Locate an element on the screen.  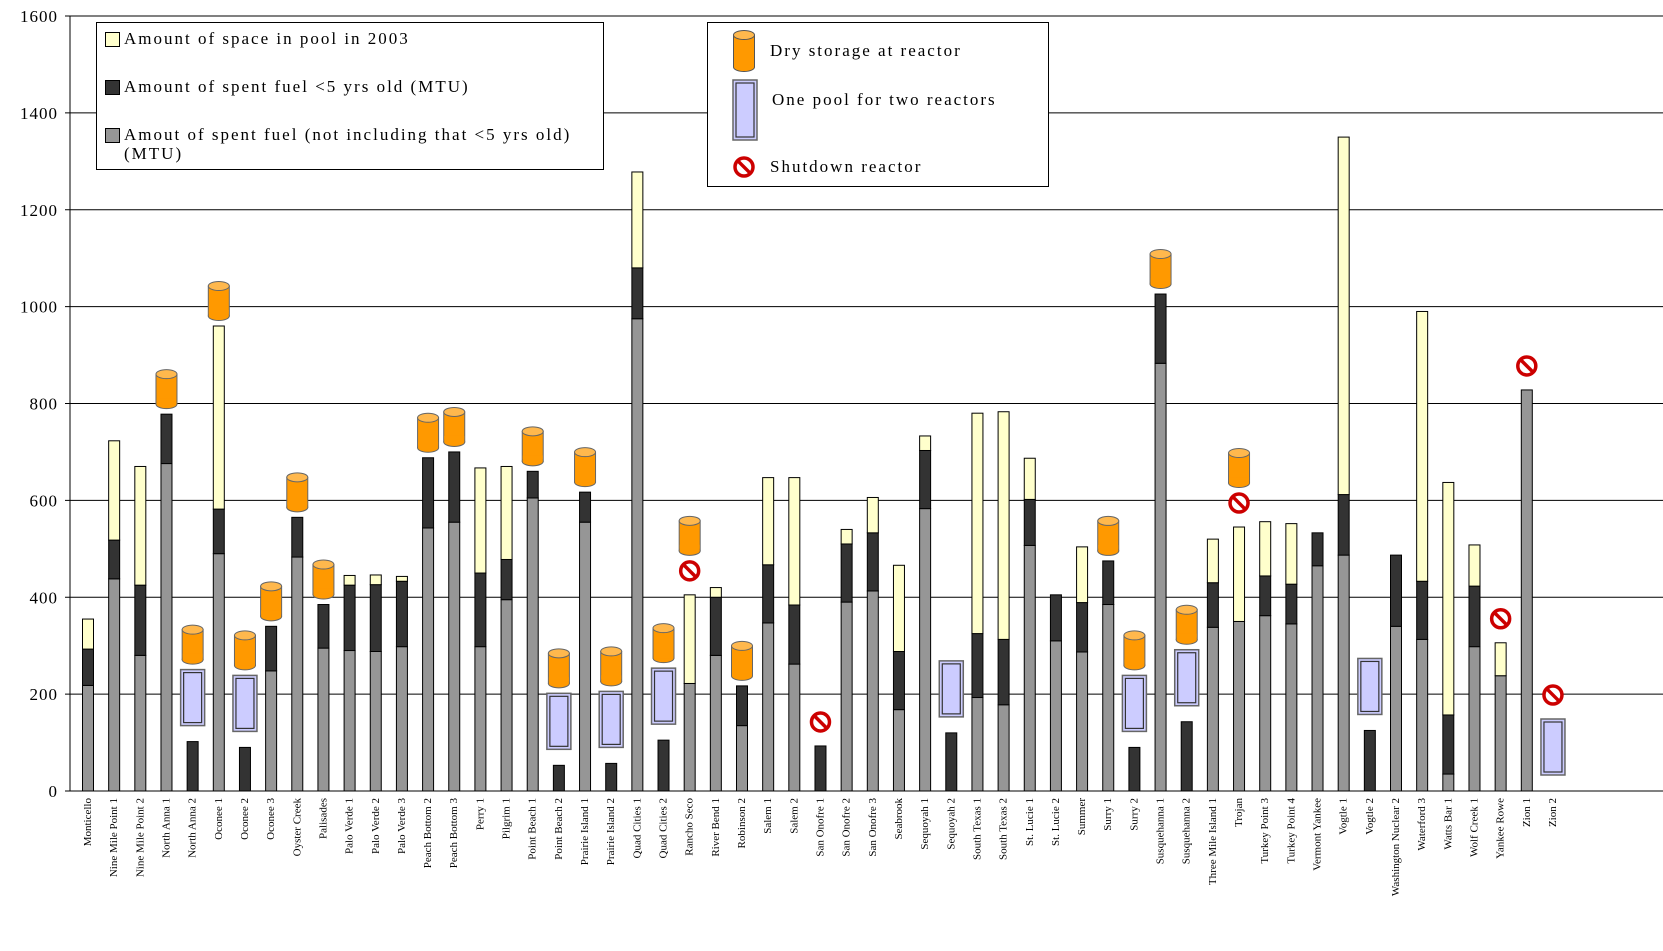
x-tick-label: Palo Verde 2 is located at coordinates (376, 826).